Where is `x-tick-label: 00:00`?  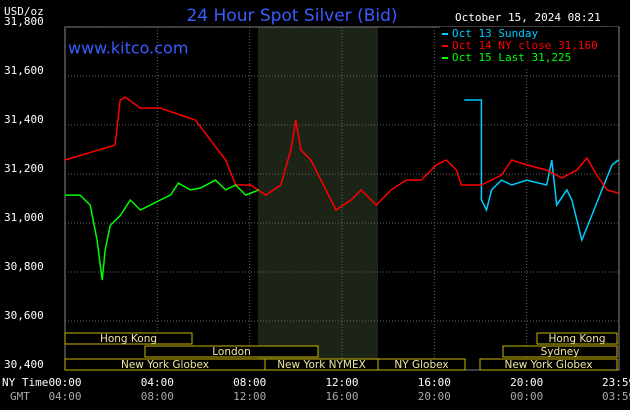
x-tick-label: 00:00 is located at coordinates (64, 382).